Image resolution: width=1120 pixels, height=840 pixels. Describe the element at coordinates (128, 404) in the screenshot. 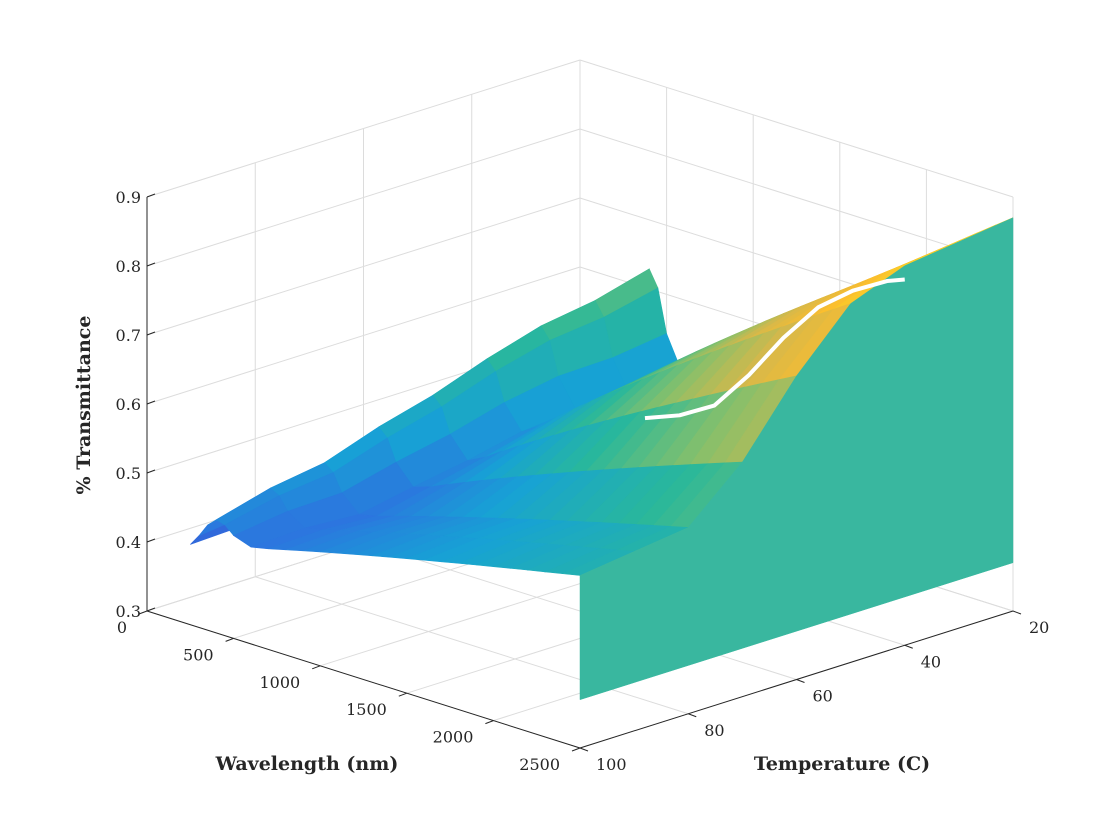

I see `z-tick-label: 0.6` at that location.